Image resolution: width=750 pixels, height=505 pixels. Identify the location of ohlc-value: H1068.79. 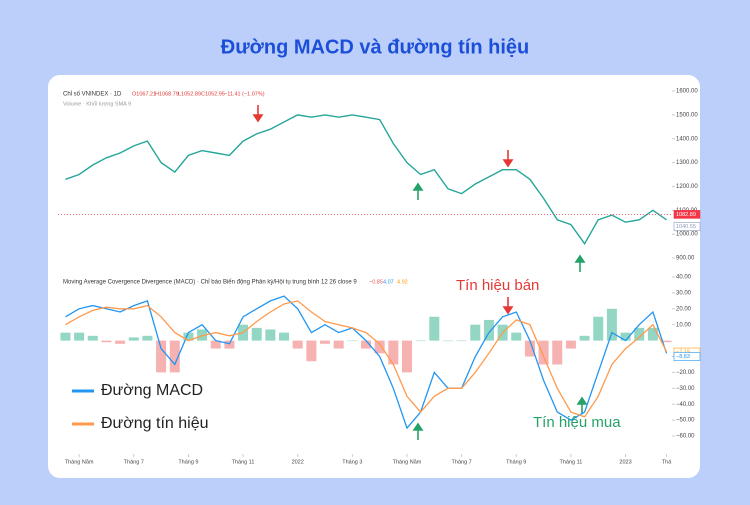
(167, 94).